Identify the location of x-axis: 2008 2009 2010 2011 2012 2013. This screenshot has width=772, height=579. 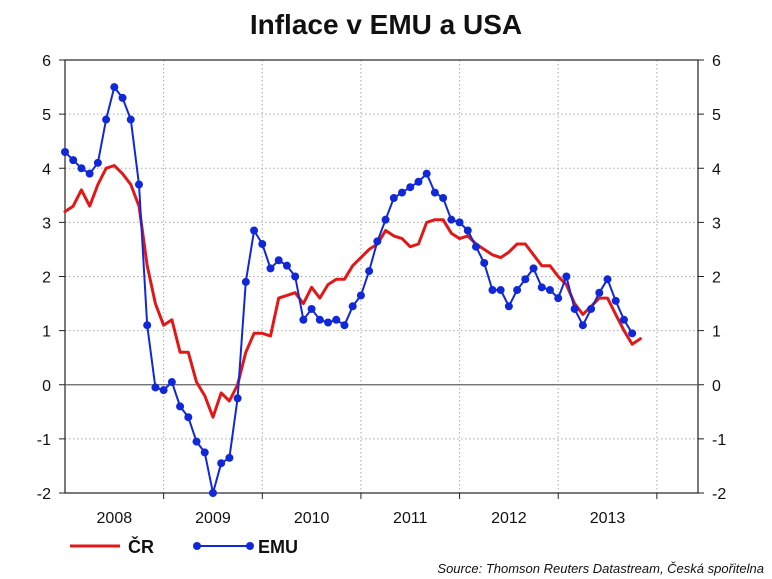
(377, 510).